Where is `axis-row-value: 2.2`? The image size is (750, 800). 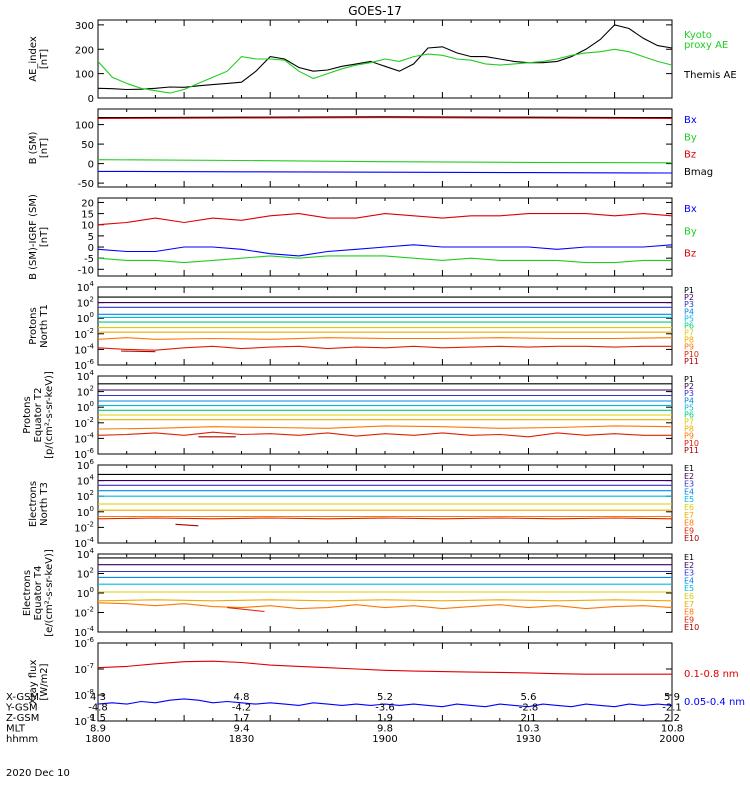
axis-row-value: 2.2 is located at coordinates (672, 718).